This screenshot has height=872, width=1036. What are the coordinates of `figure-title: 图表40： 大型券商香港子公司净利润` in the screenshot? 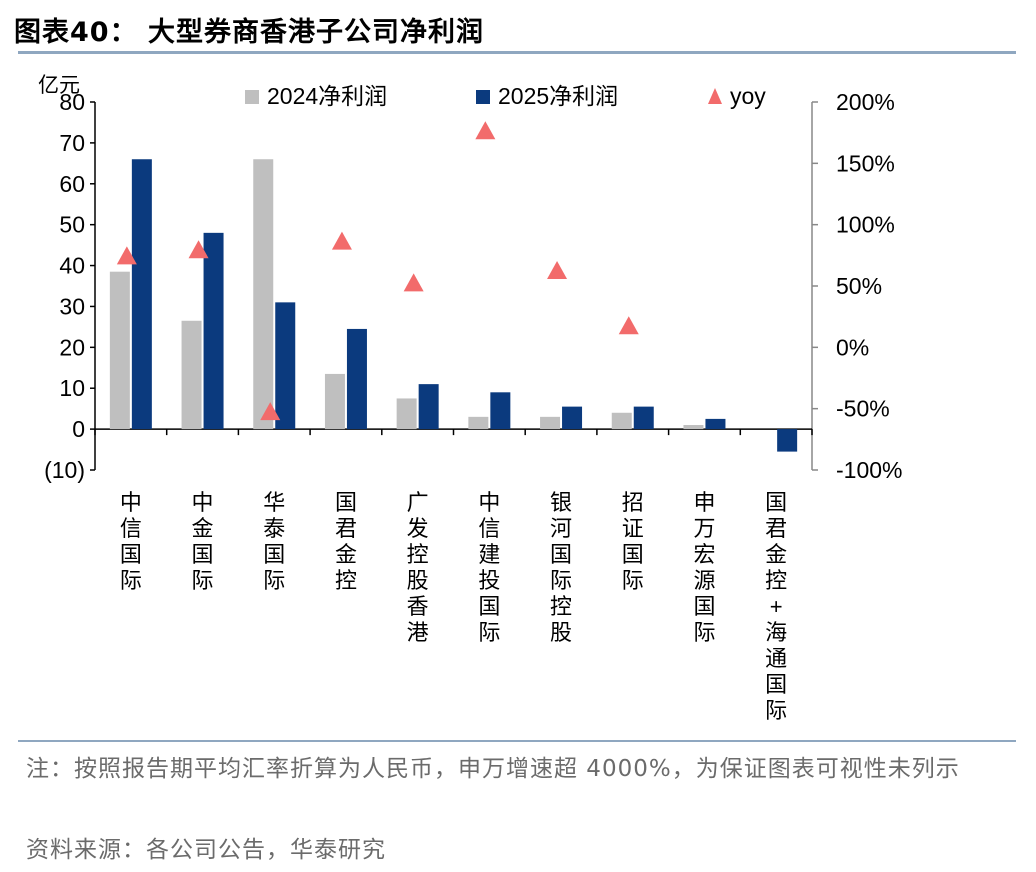 It's located at (249, 32).